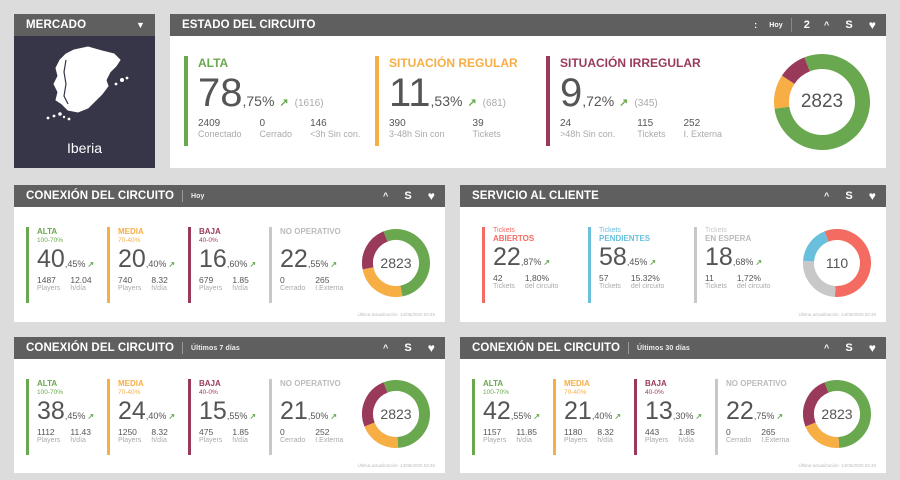 This screenshot has width=900, height=480. What do you see at coordinates (211, 435) in the screenshot?
I see `sub-metric: 475 Players` at bounding box center [211, 435].